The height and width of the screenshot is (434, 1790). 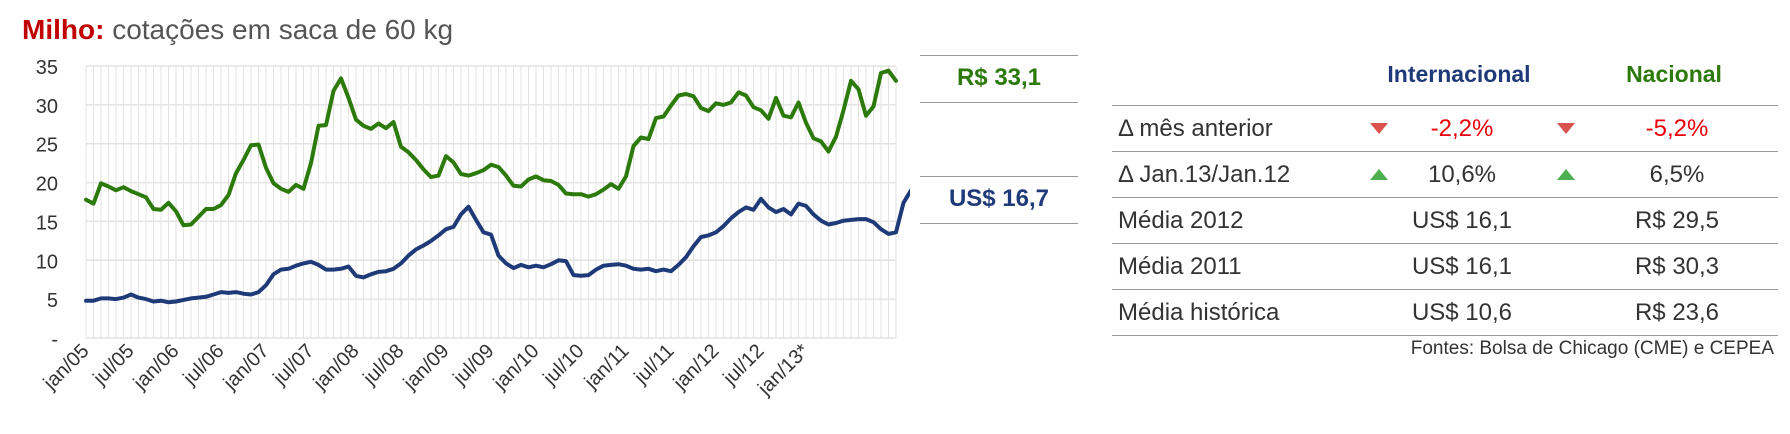 What do you see at coordinates (1677, 174) in the screenshot?
I see `cell-national: 6,5%` at bounding box center [1677, 174].